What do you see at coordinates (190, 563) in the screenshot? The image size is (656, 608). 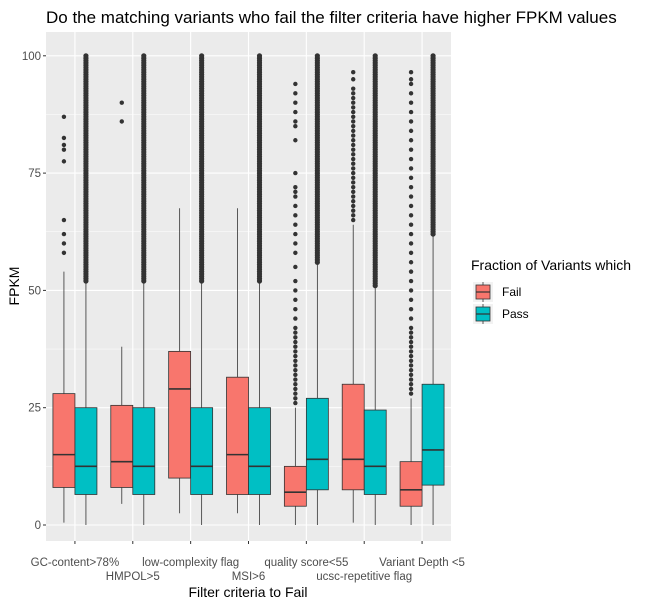 I see `x-tick-label: low-complexity flag` at bounding box center [190, 563].